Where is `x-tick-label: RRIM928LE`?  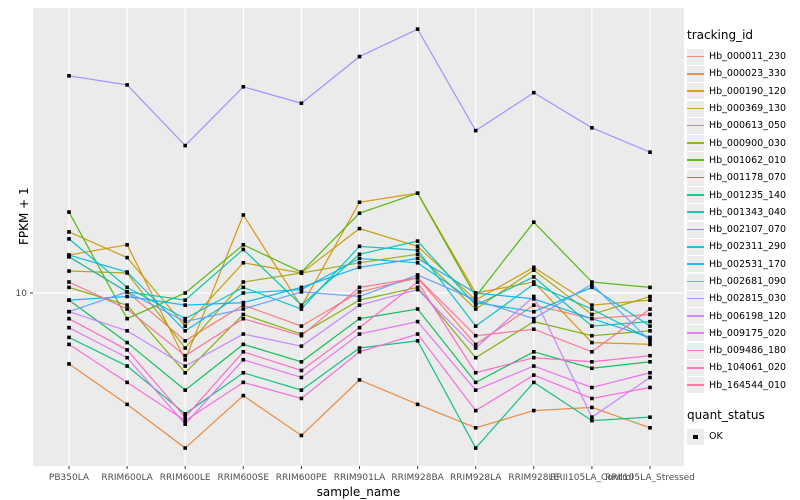 x-tick-label: RRIM928LE is located at coordinates (533, 478).